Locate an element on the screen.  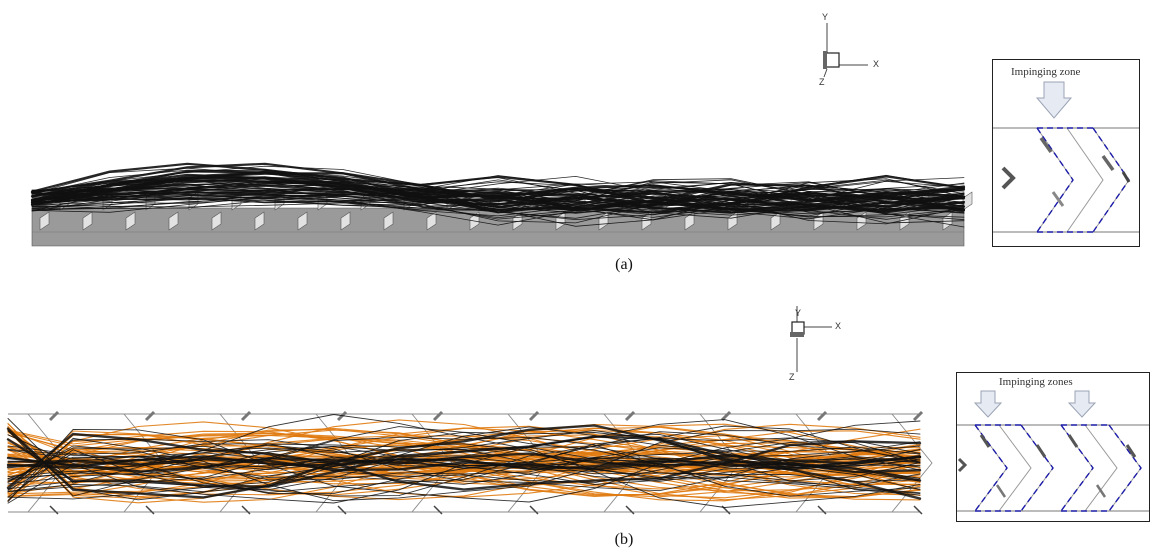
inset-a: Impinging zone is located at coordinates (1066, 153).